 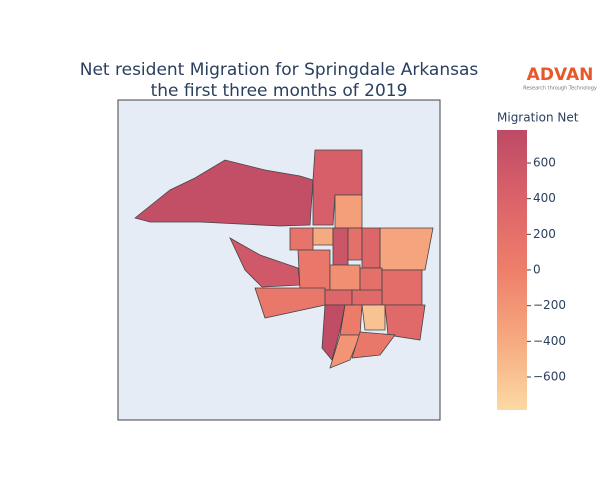 I want to click on colorbar-tick-label: 0, so click(x=537, y=270).